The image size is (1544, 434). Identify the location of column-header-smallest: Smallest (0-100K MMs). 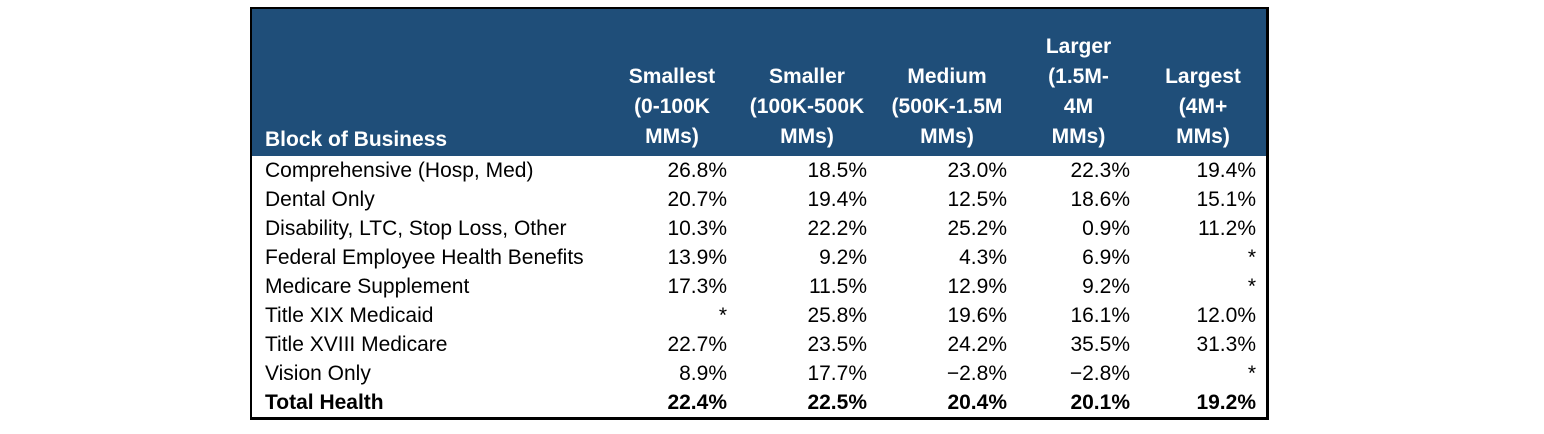
(672, 82).